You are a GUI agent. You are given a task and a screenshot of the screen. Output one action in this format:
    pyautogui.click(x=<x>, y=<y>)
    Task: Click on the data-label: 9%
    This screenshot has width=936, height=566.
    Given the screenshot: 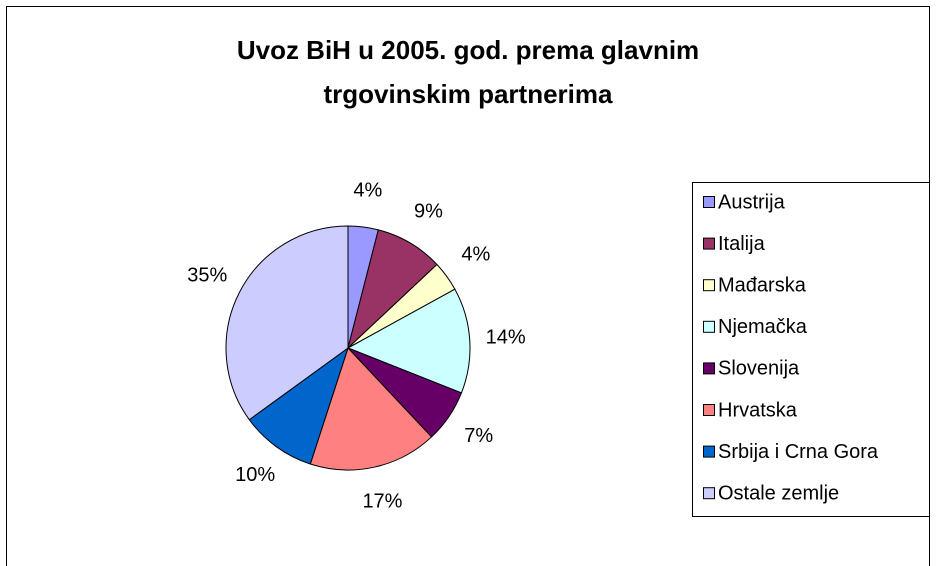 What is the action you would take?
    pyautogui.click(x=428, y=211)
    